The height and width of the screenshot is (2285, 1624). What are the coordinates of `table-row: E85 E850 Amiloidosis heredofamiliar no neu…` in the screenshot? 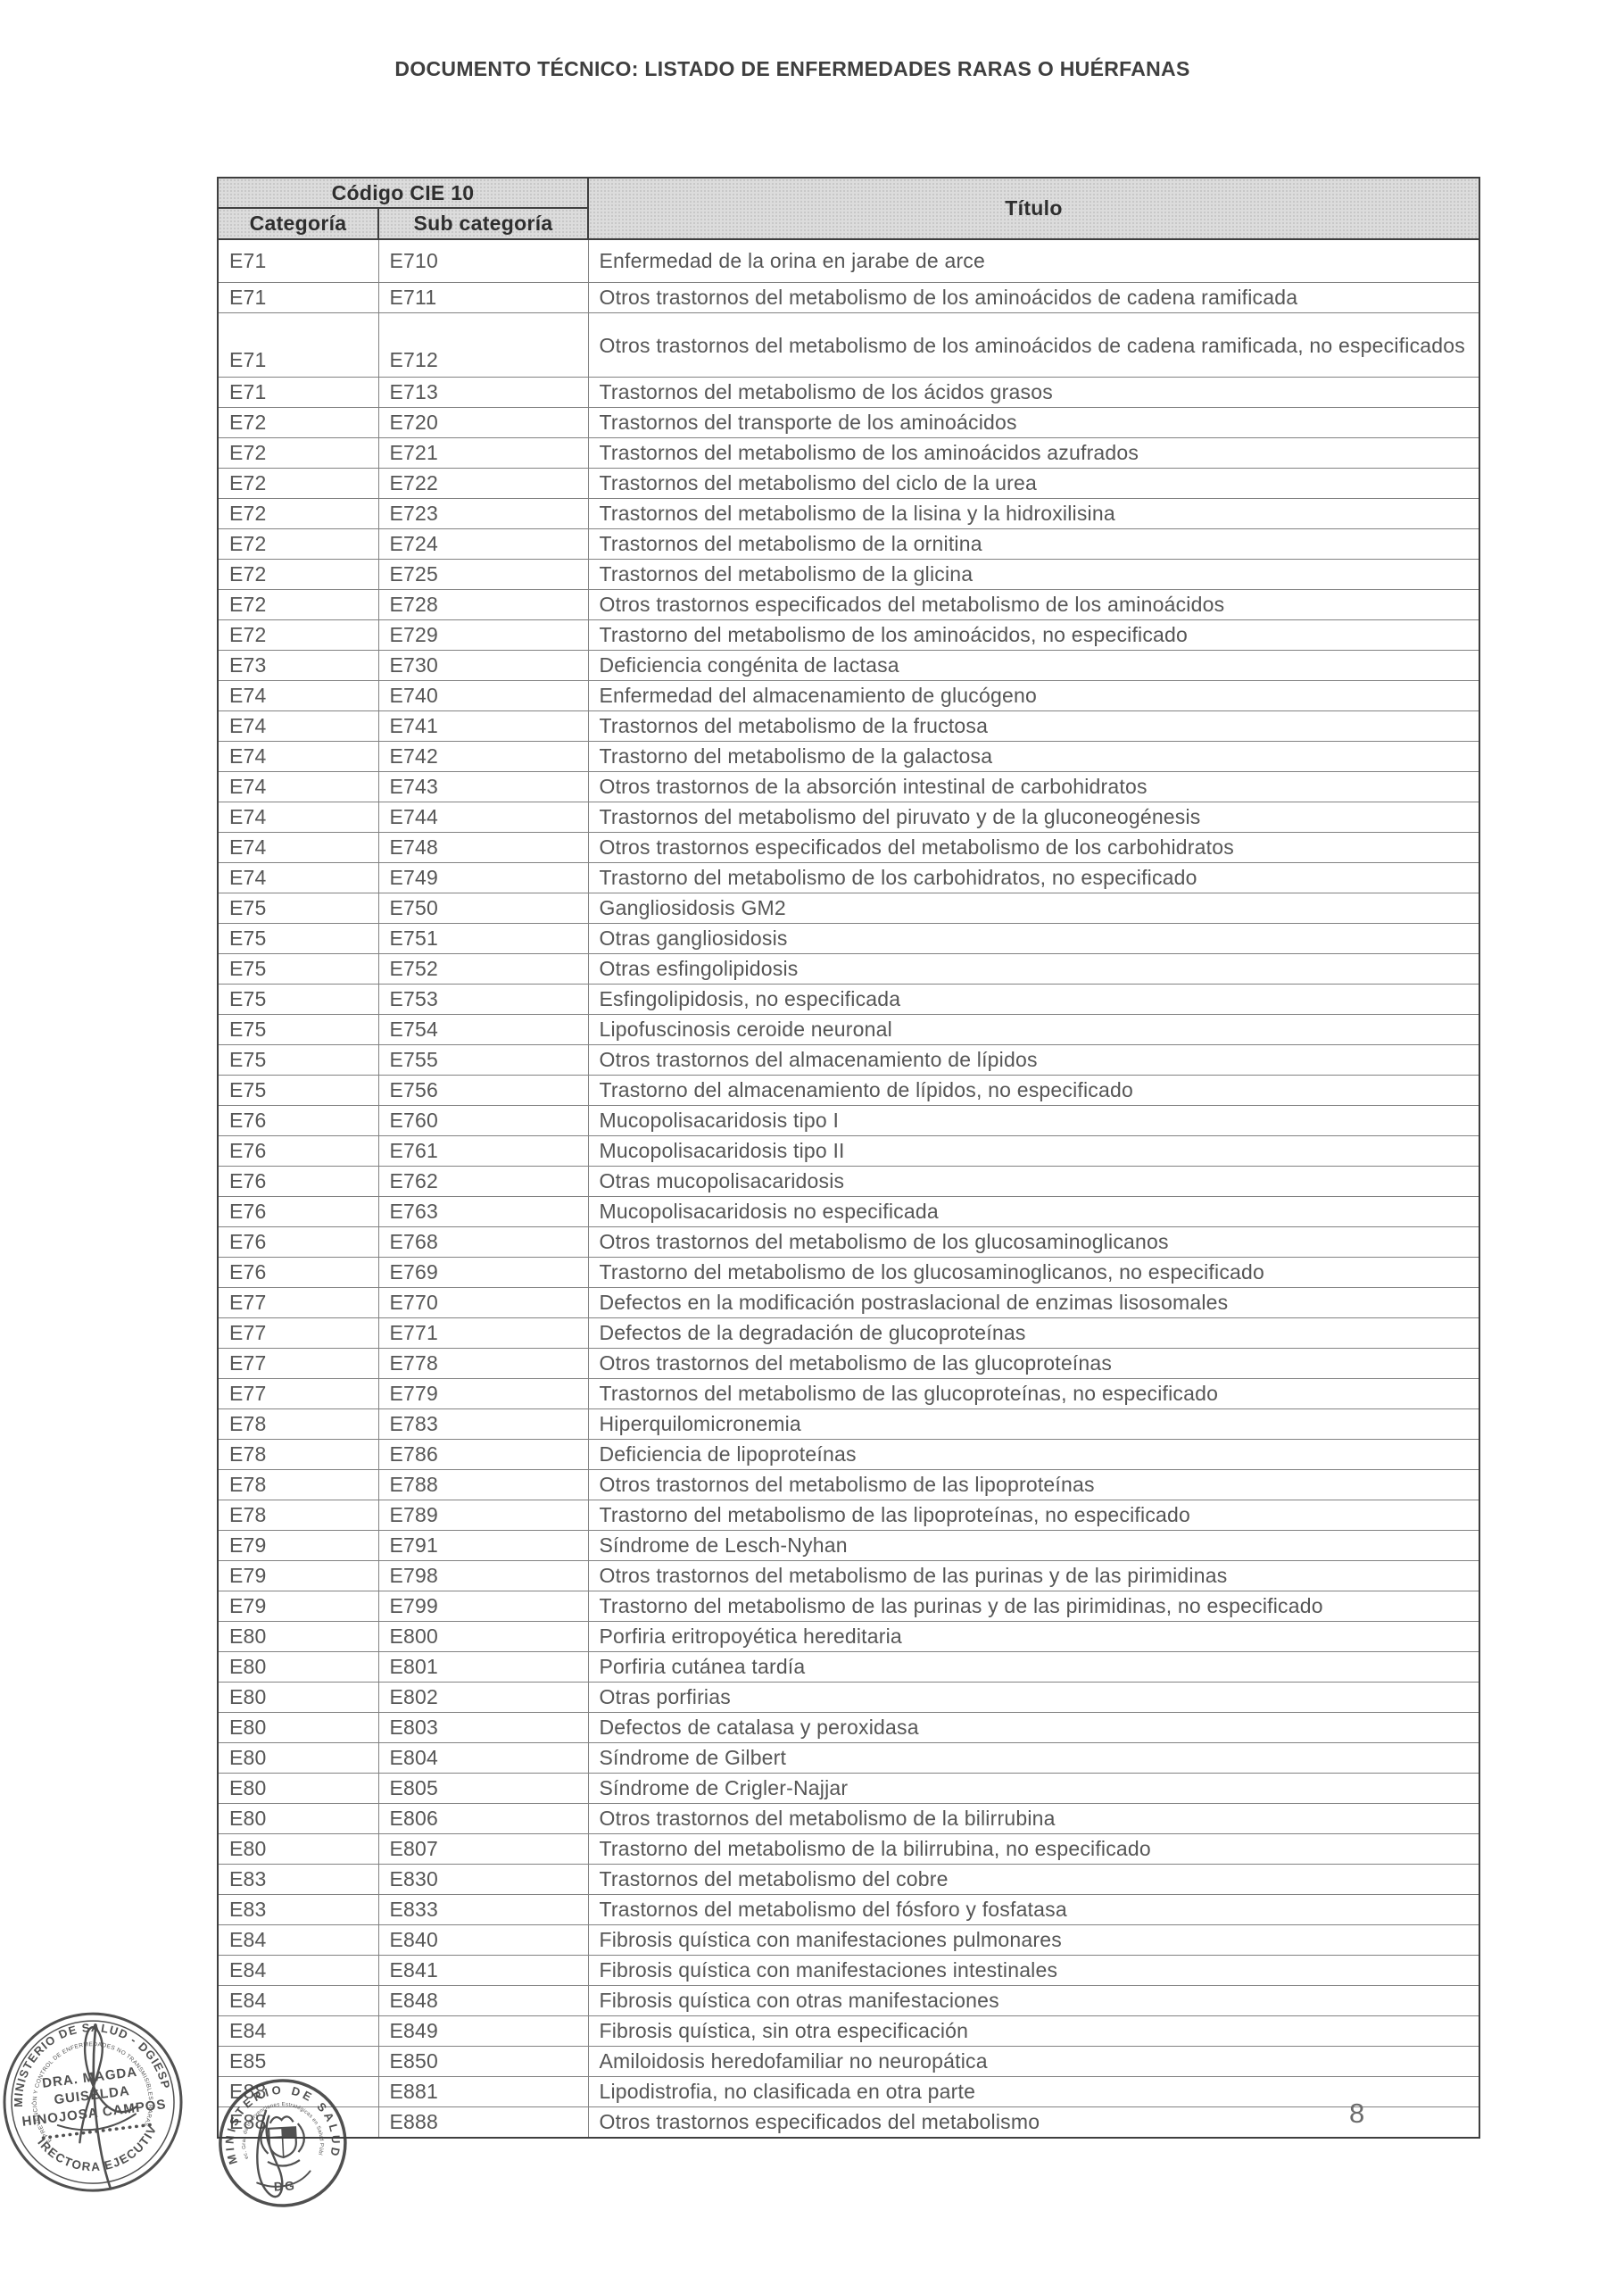 It's located at (848, 2061).